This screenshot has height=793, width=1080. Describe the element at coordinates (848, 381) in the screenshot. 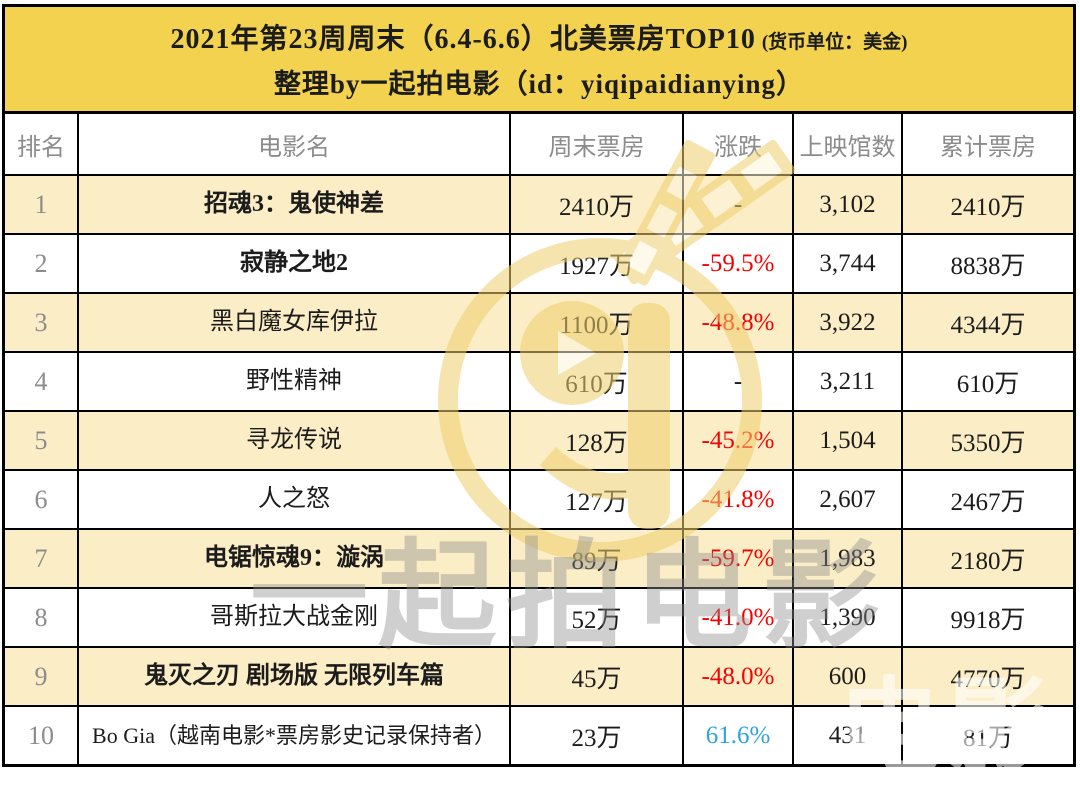

I see `theater-count-cell: 3,211` at that location.